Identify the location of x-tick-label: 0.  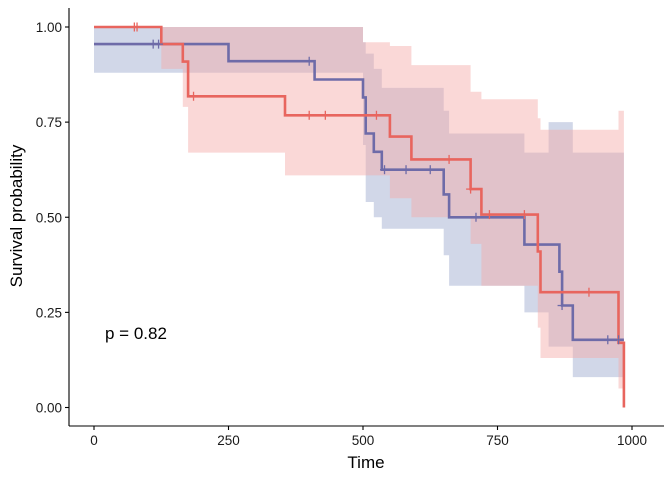
(94, 440).